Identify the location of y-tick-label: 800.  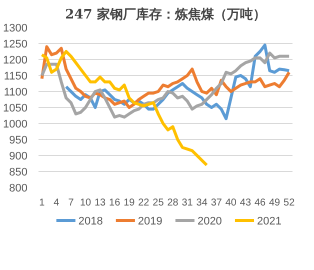
(18, 188).